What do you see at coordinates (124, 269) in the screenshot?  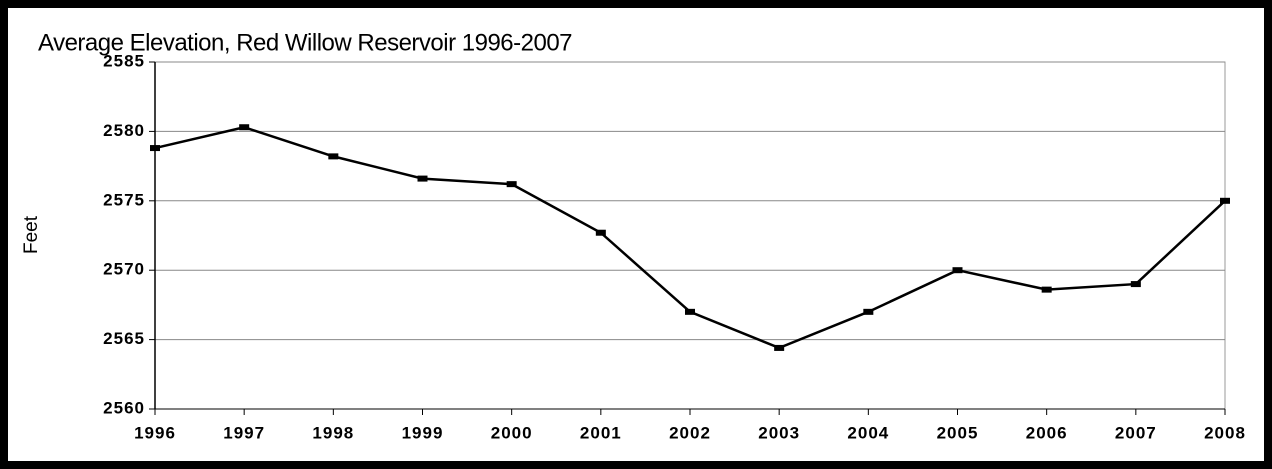 I see `y-tick-label: 2570` at bounding box center [124, 269].